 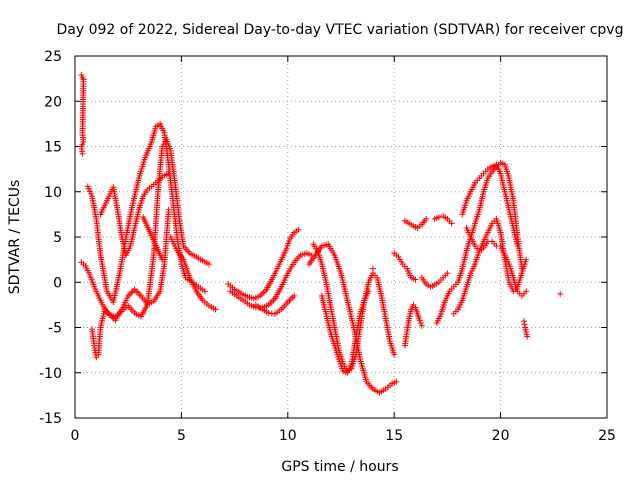 What do you see at coordinates (434, 280) in the screenshot?
I see `series-arc-o` at bounding box center [434, 280].